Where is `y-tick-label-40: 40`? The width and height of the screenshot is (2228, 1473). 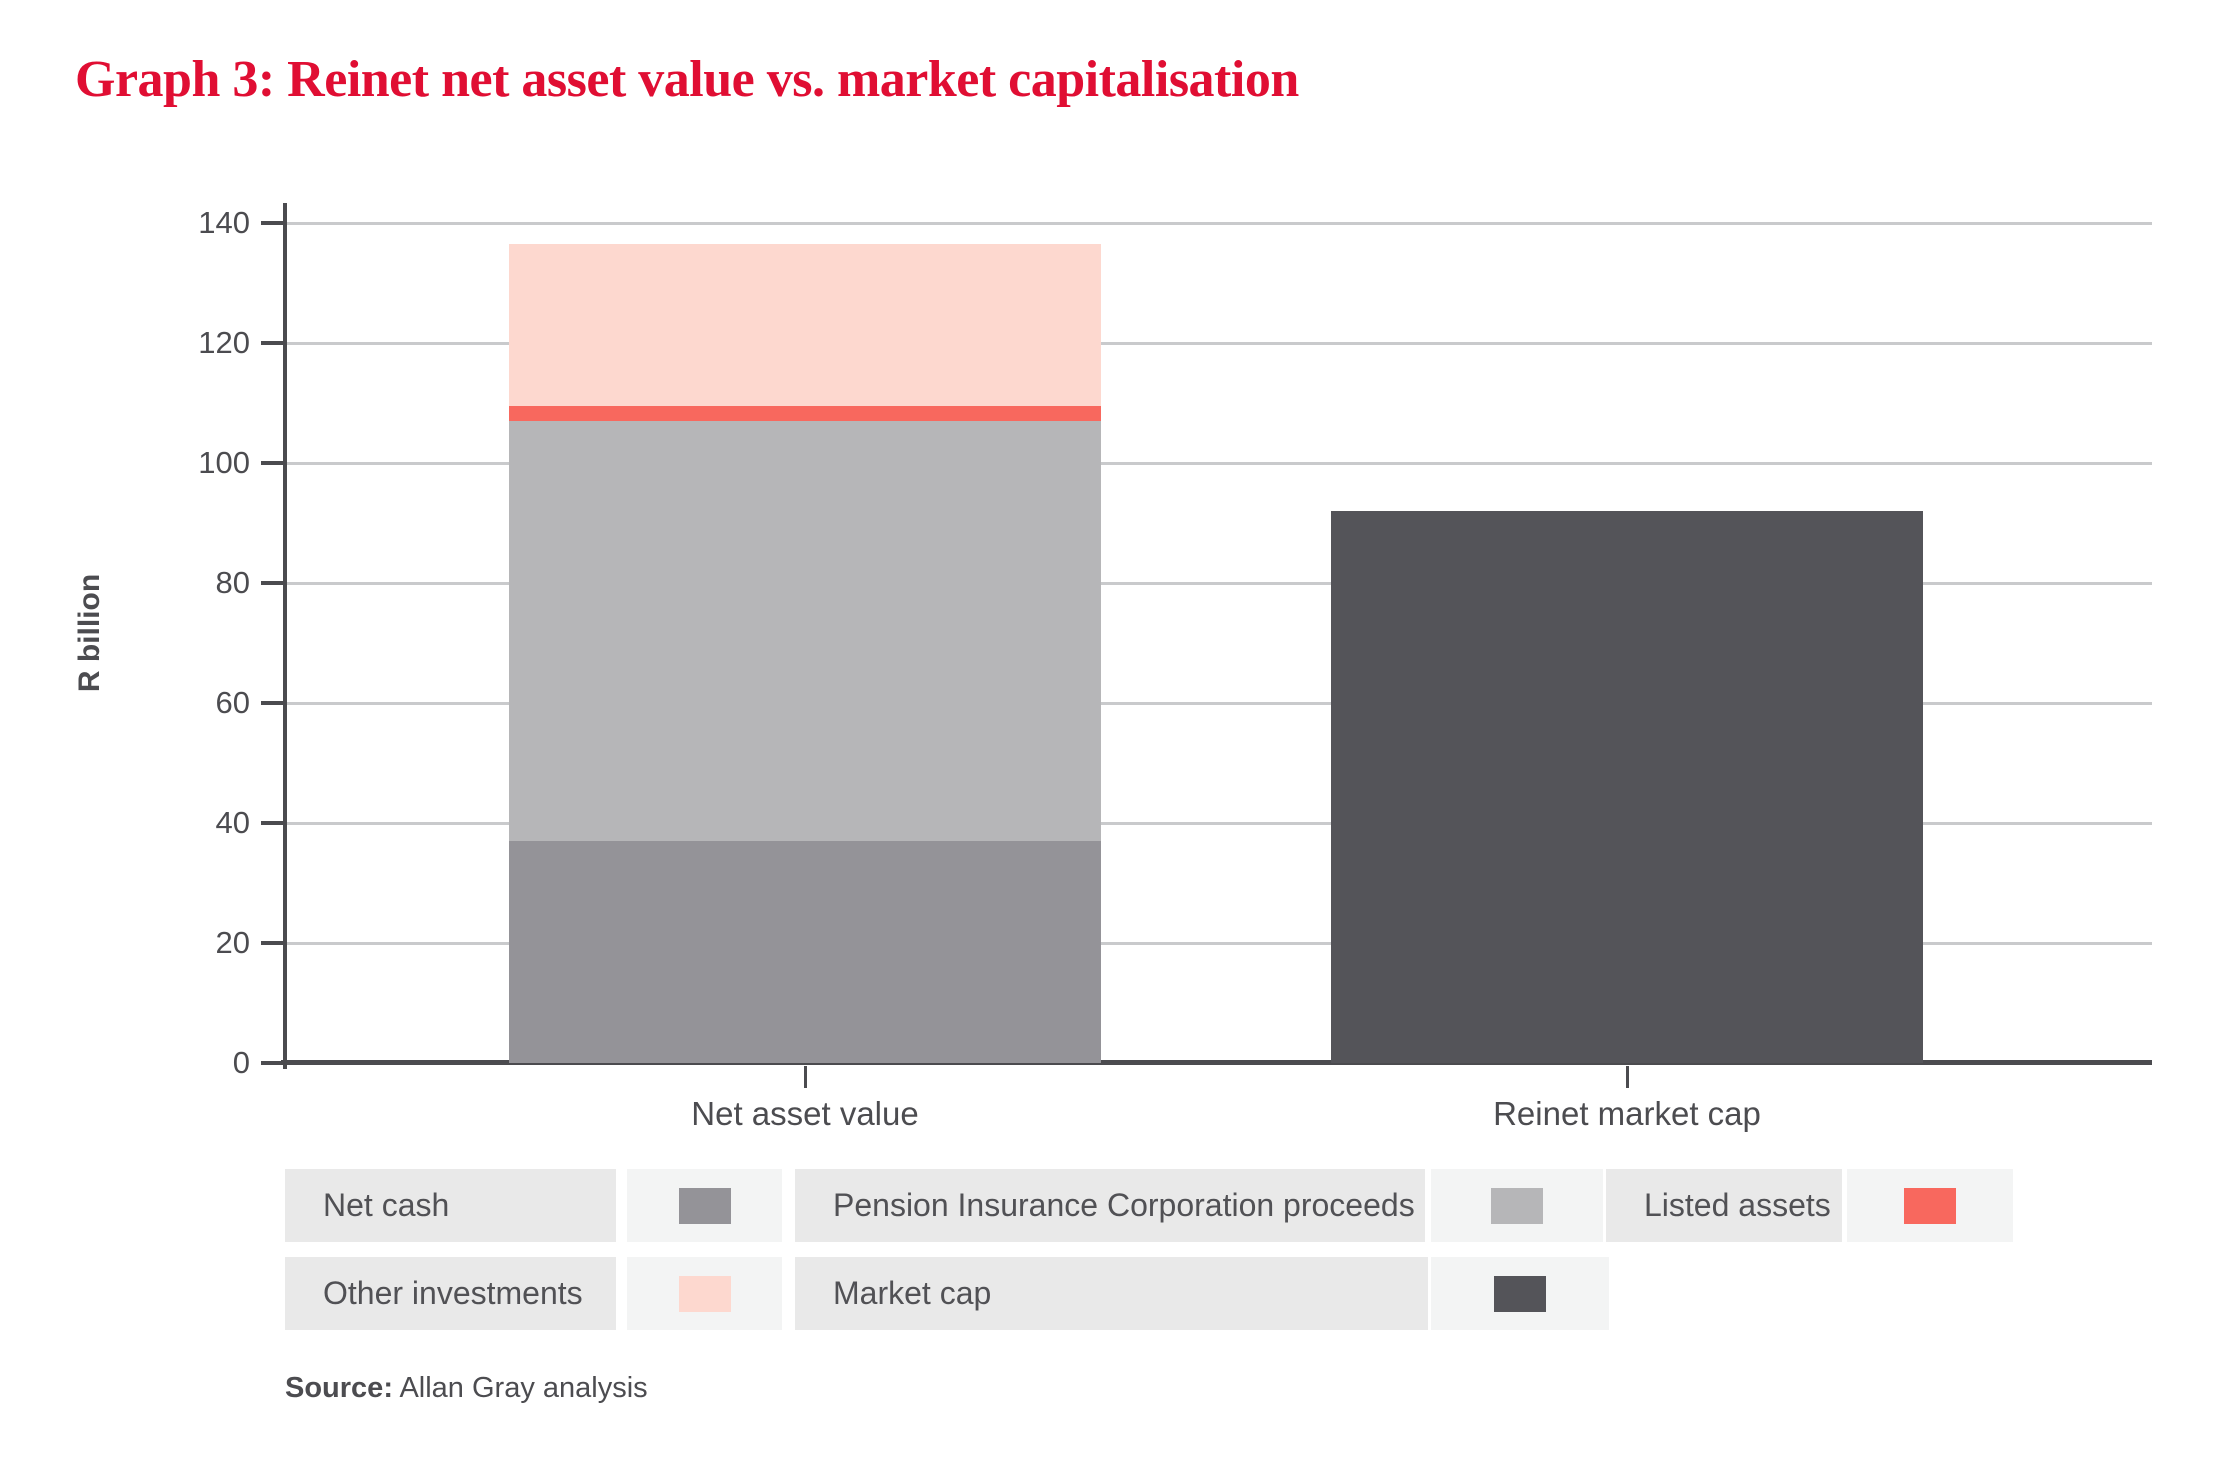 y-tick-label-40: 40 is located at coordinates (232, 822).